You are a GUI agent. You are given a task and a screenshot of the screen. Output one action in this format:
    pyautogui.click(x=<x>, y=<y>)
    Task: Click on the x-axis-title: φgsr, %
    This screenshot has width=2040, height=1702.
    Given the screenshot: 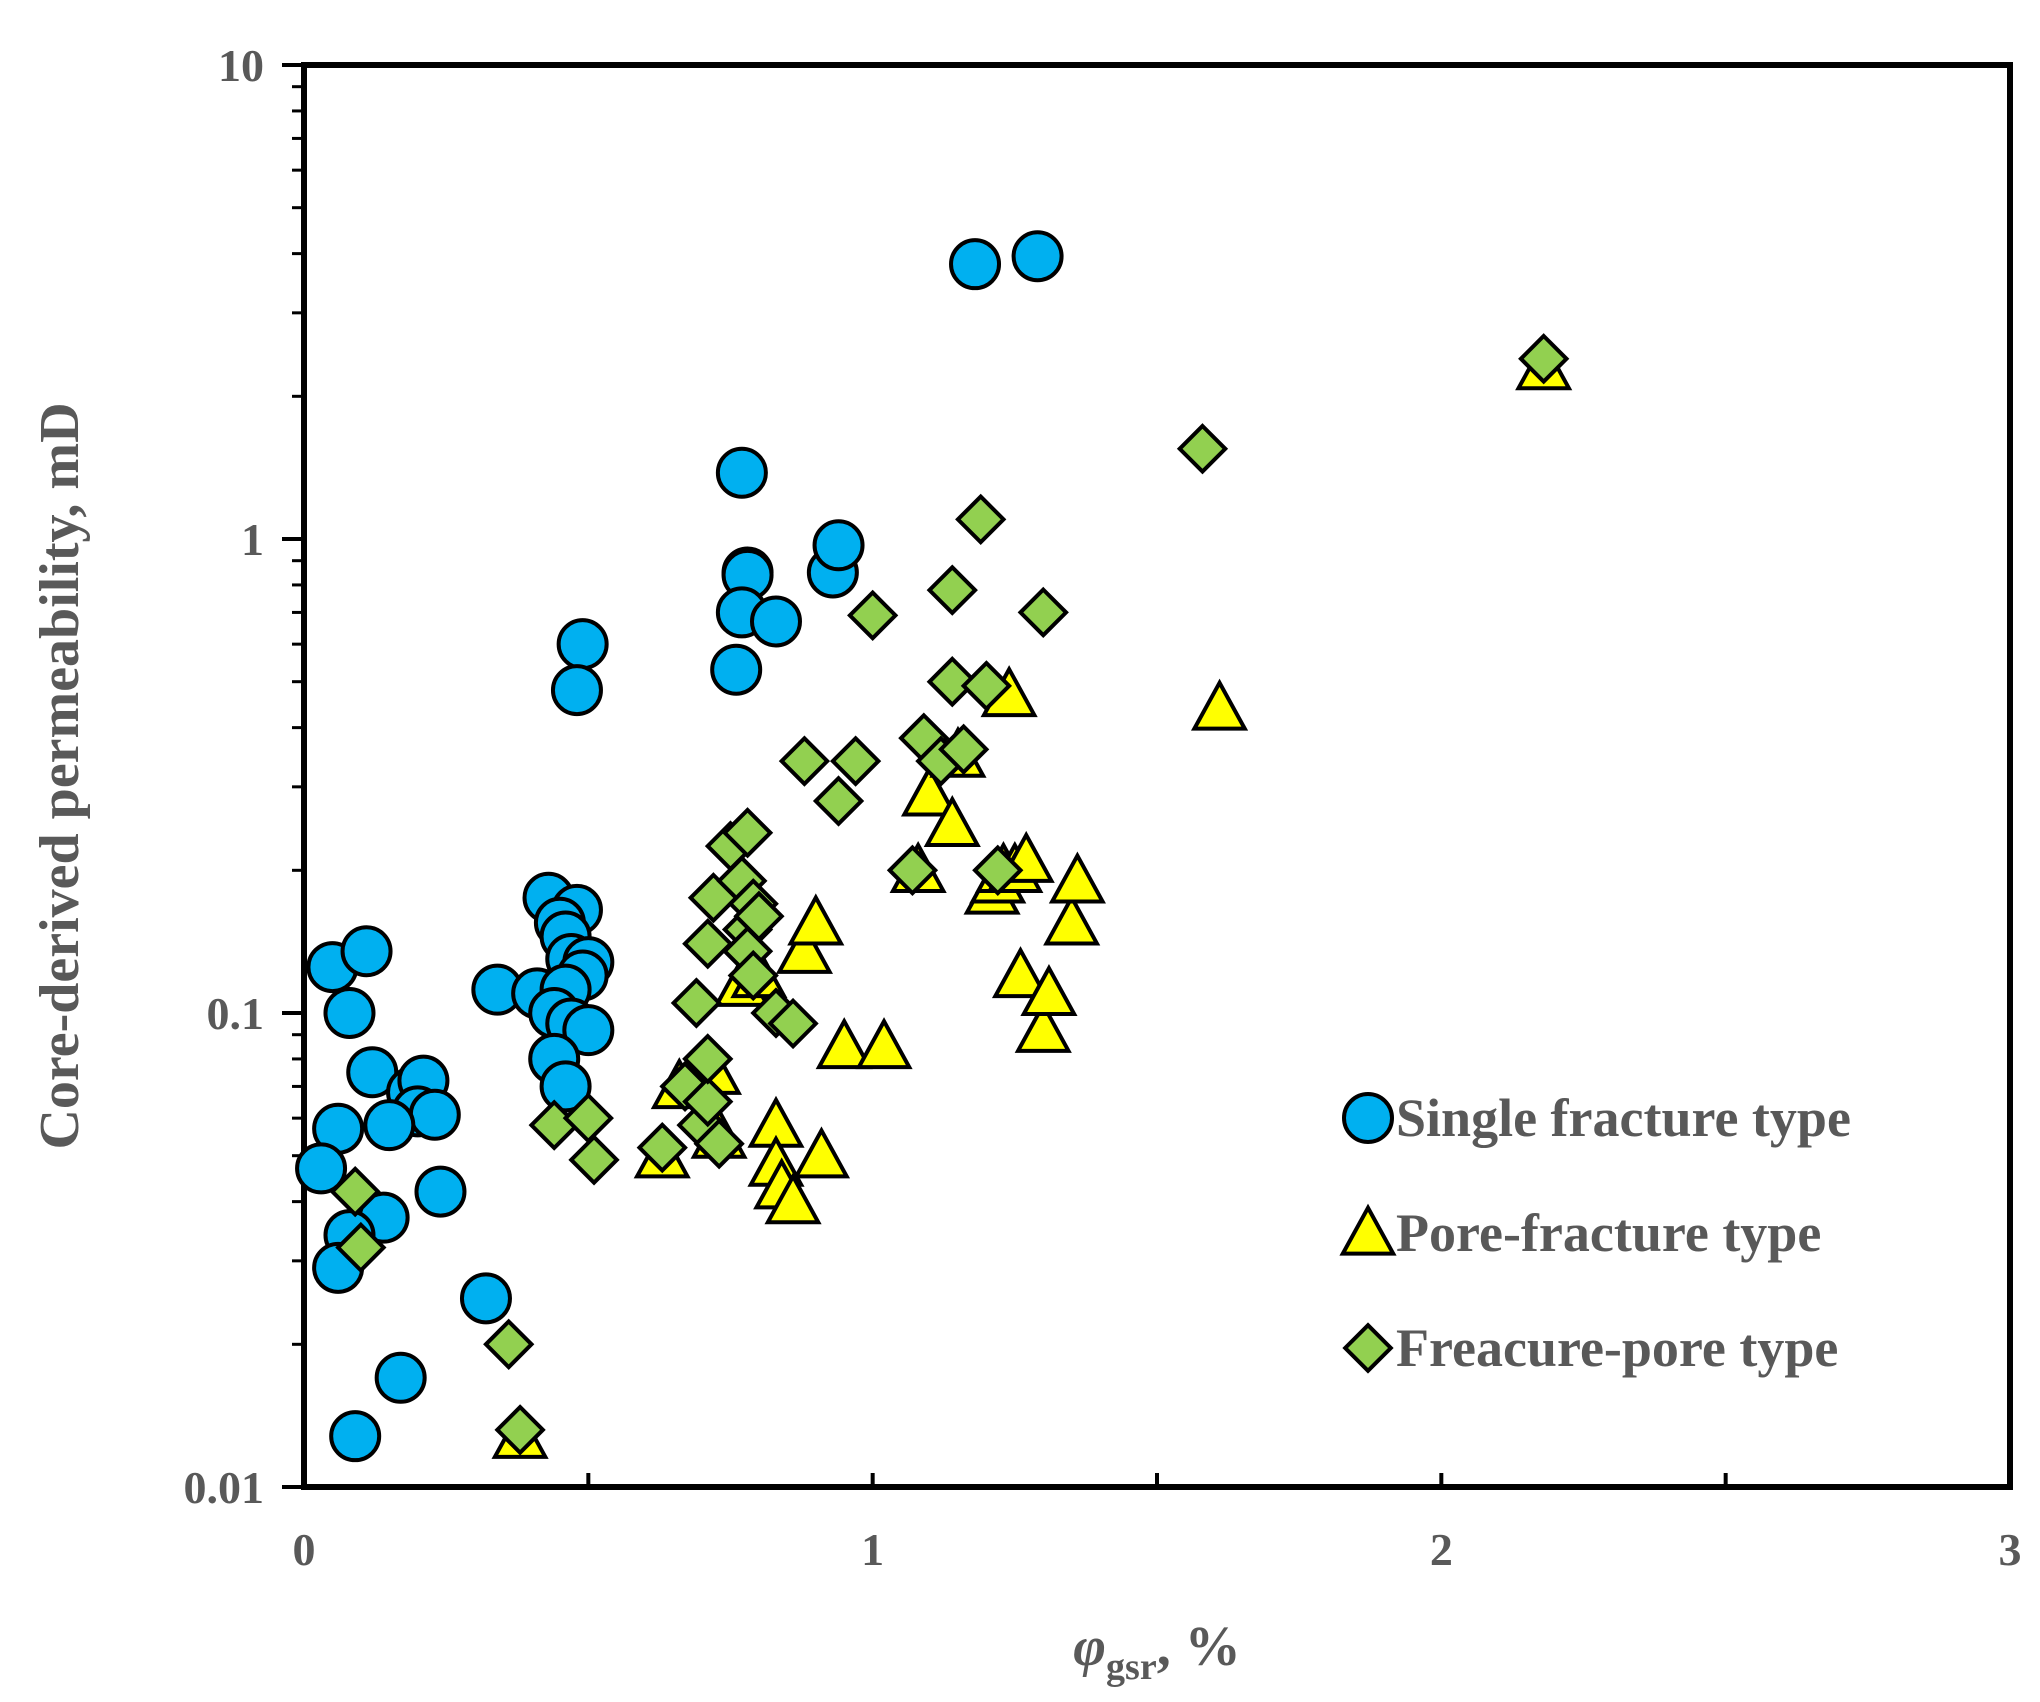 What is the action you would take?
    pyautogui.click(x=1156, y=1652)
    